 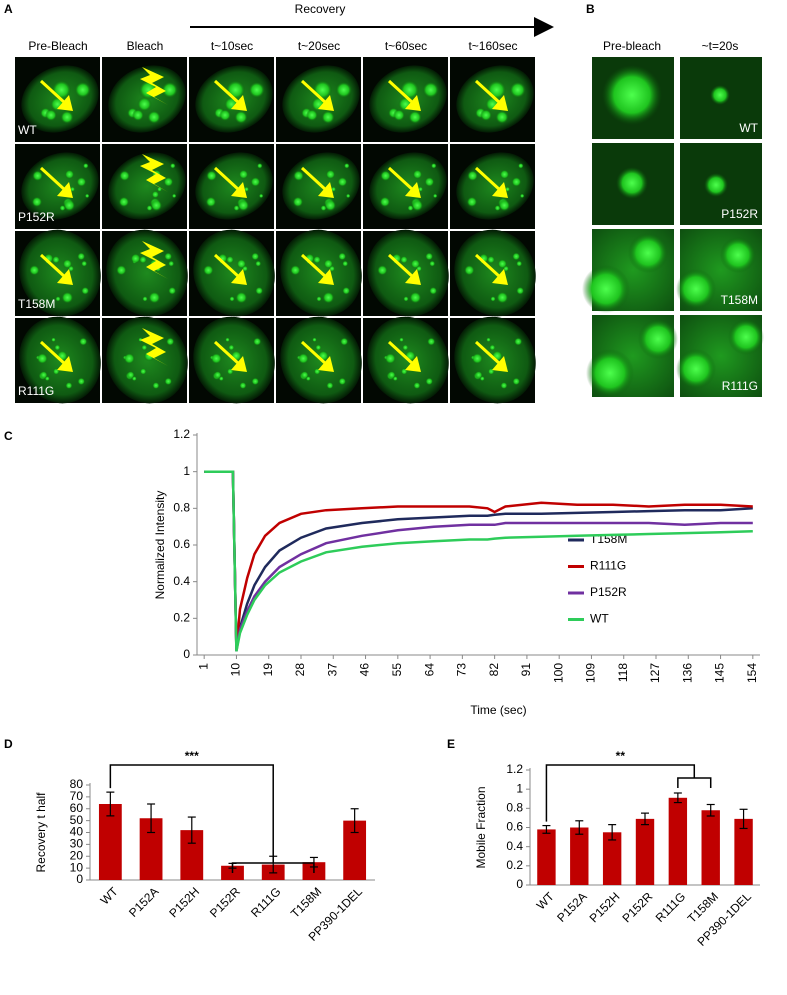 I want to click on column-header: t~10sec, so click(x=232, y=46).